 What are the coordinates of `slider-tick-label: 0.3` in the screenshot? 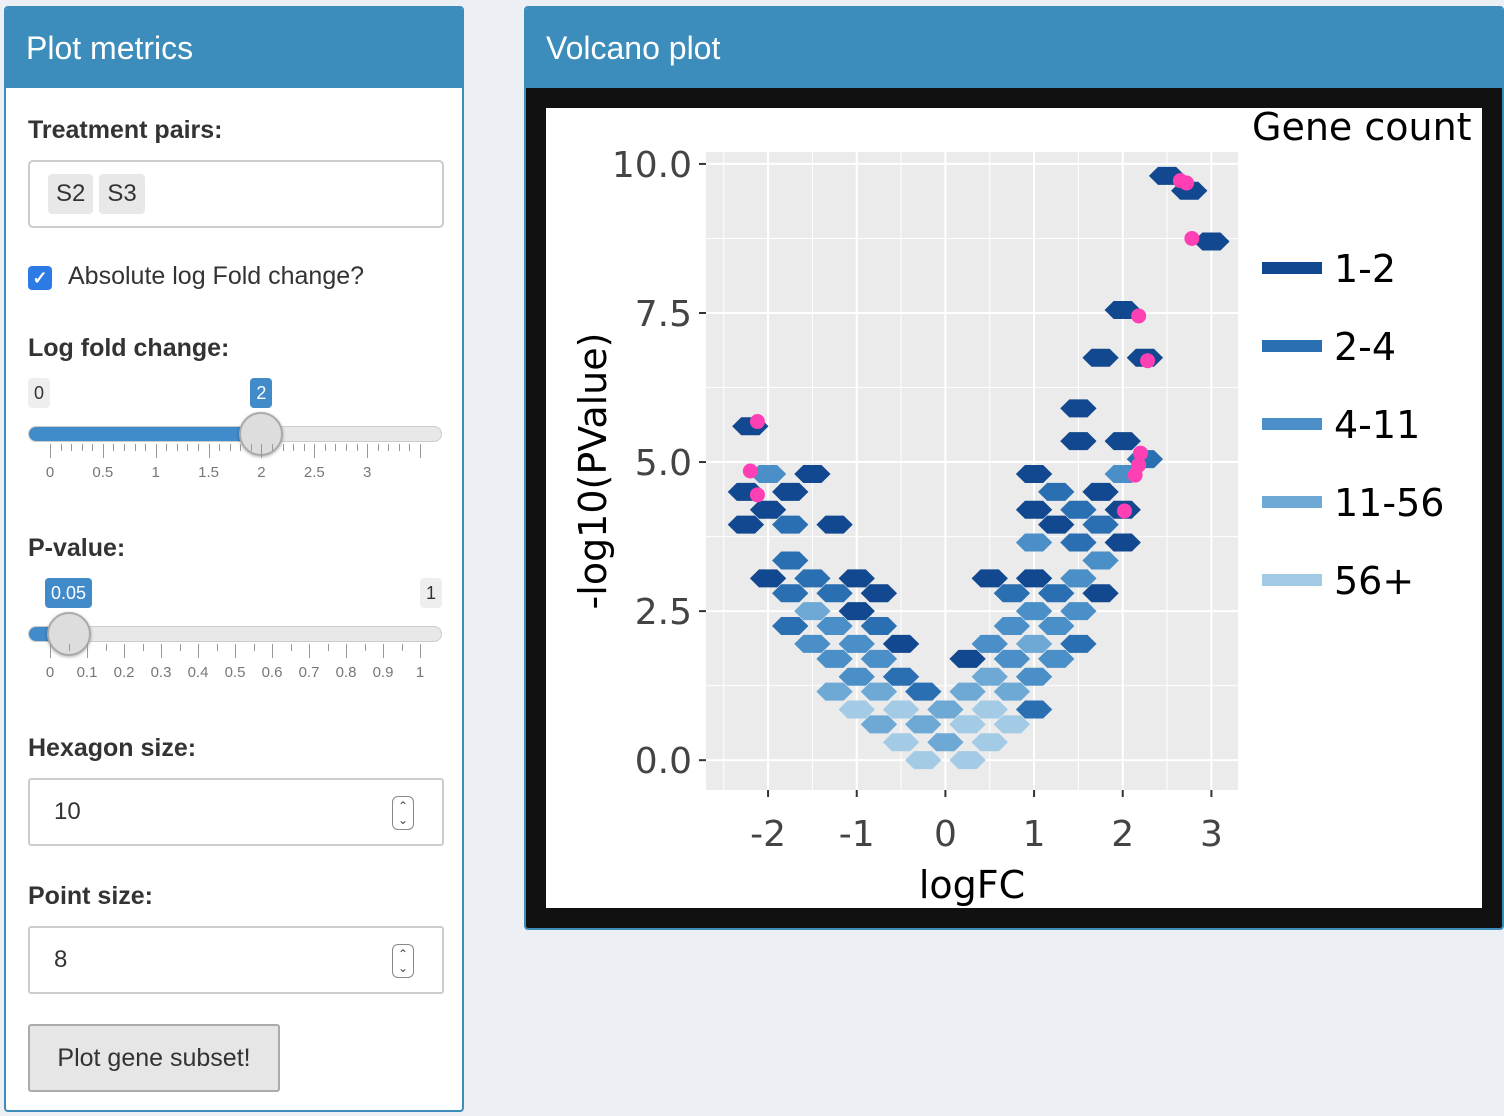 It's located at (161, 672).